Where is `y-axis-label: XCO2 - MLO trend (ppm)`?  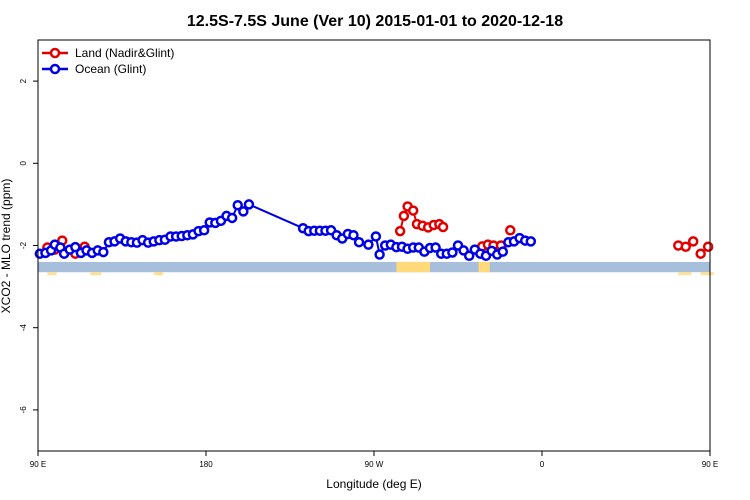
y-axis-label: XCO2 - MLO trend (ppm) is located at coordinates (6, 246).